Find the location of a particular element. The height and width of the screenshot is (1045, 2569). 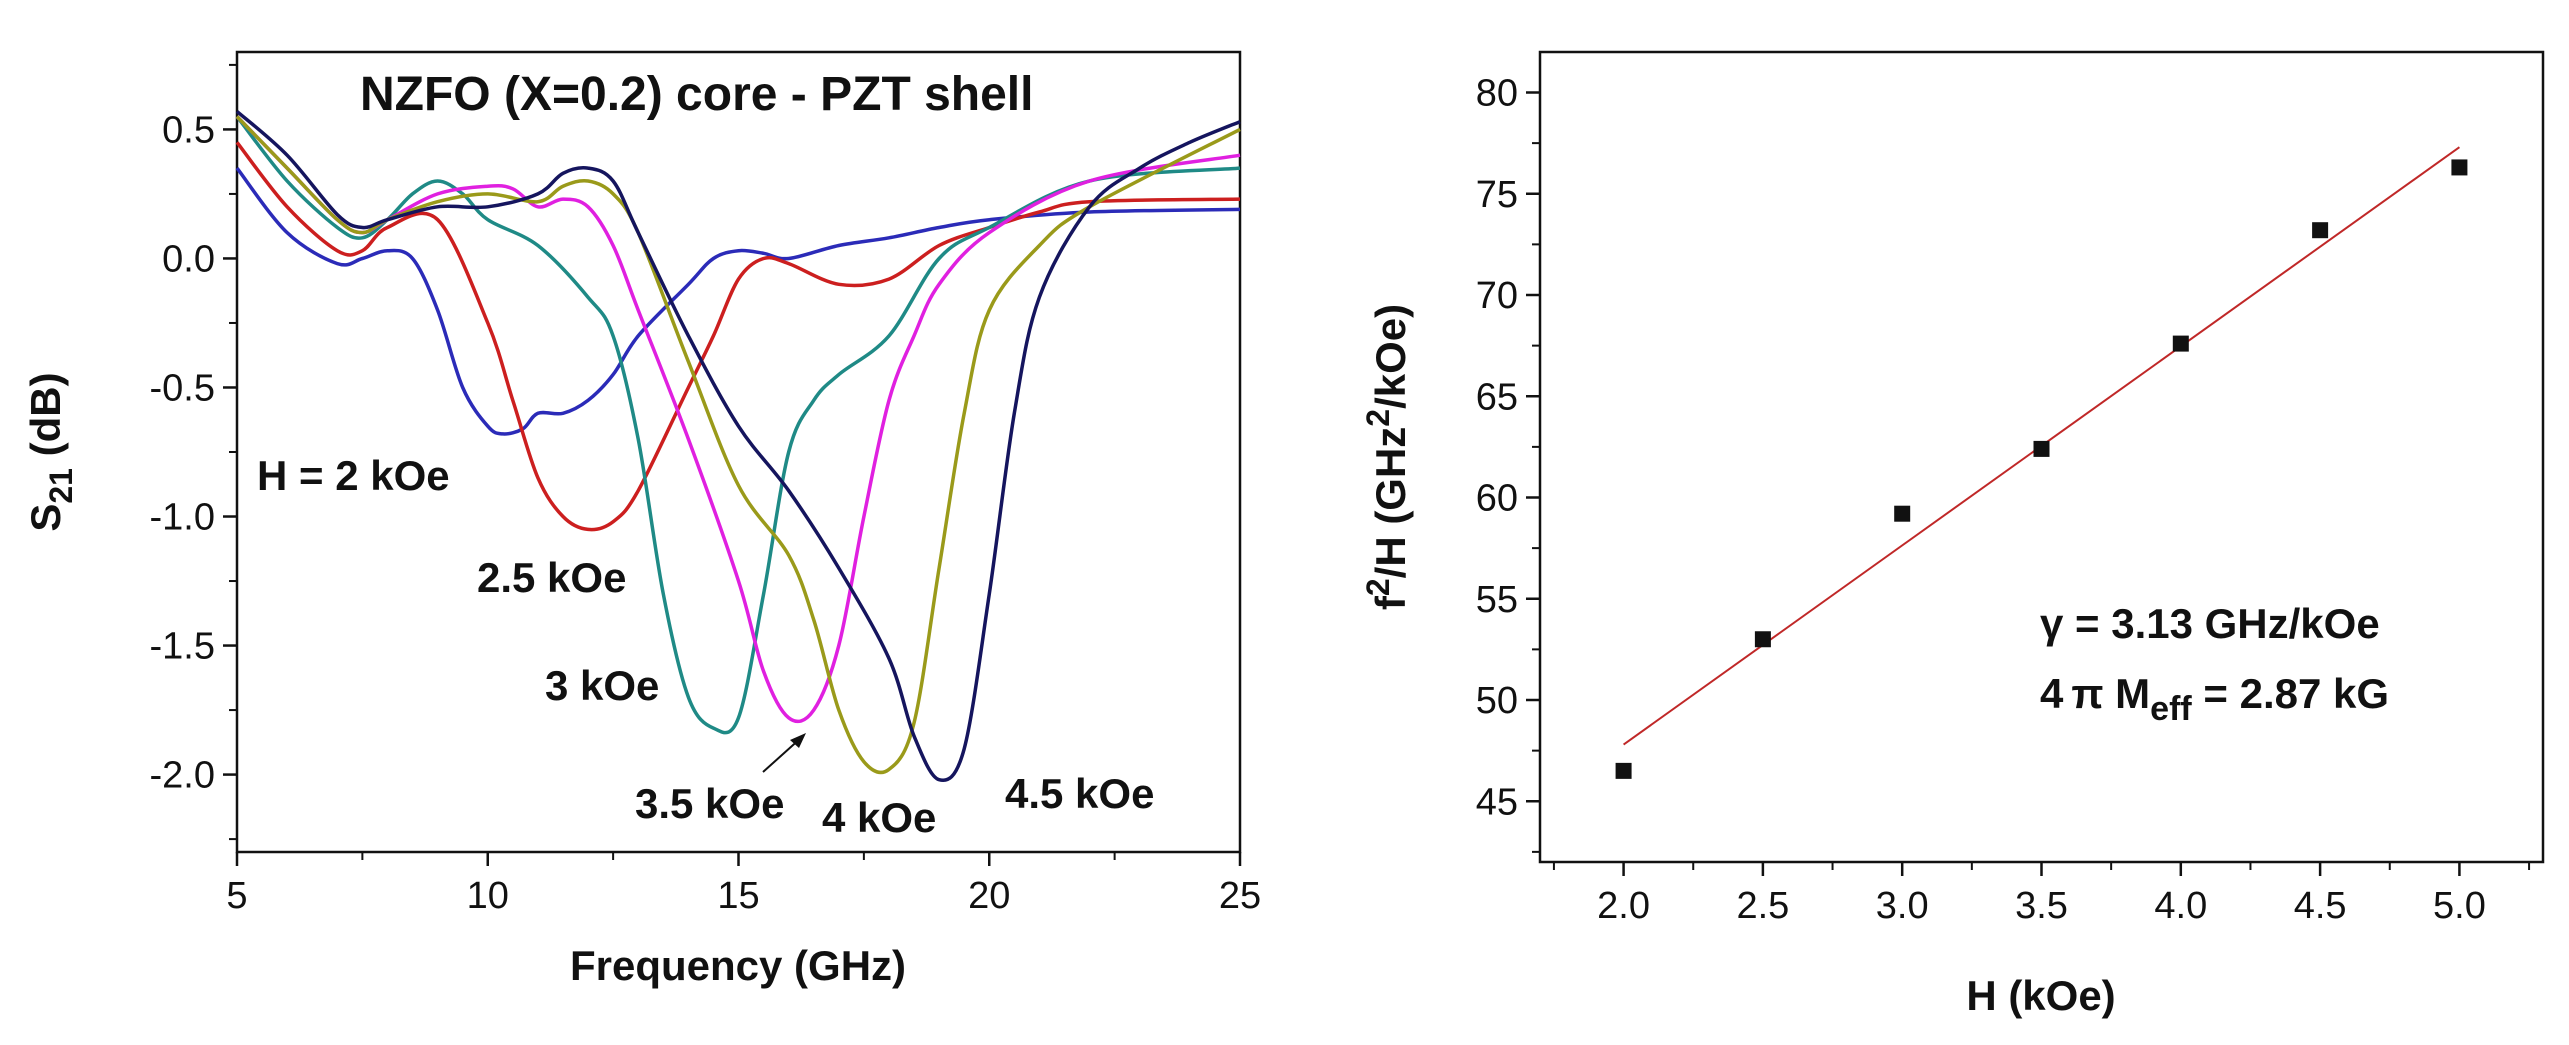

right-x-tick-label: 3.5 is located at coordinates (2041, 906).